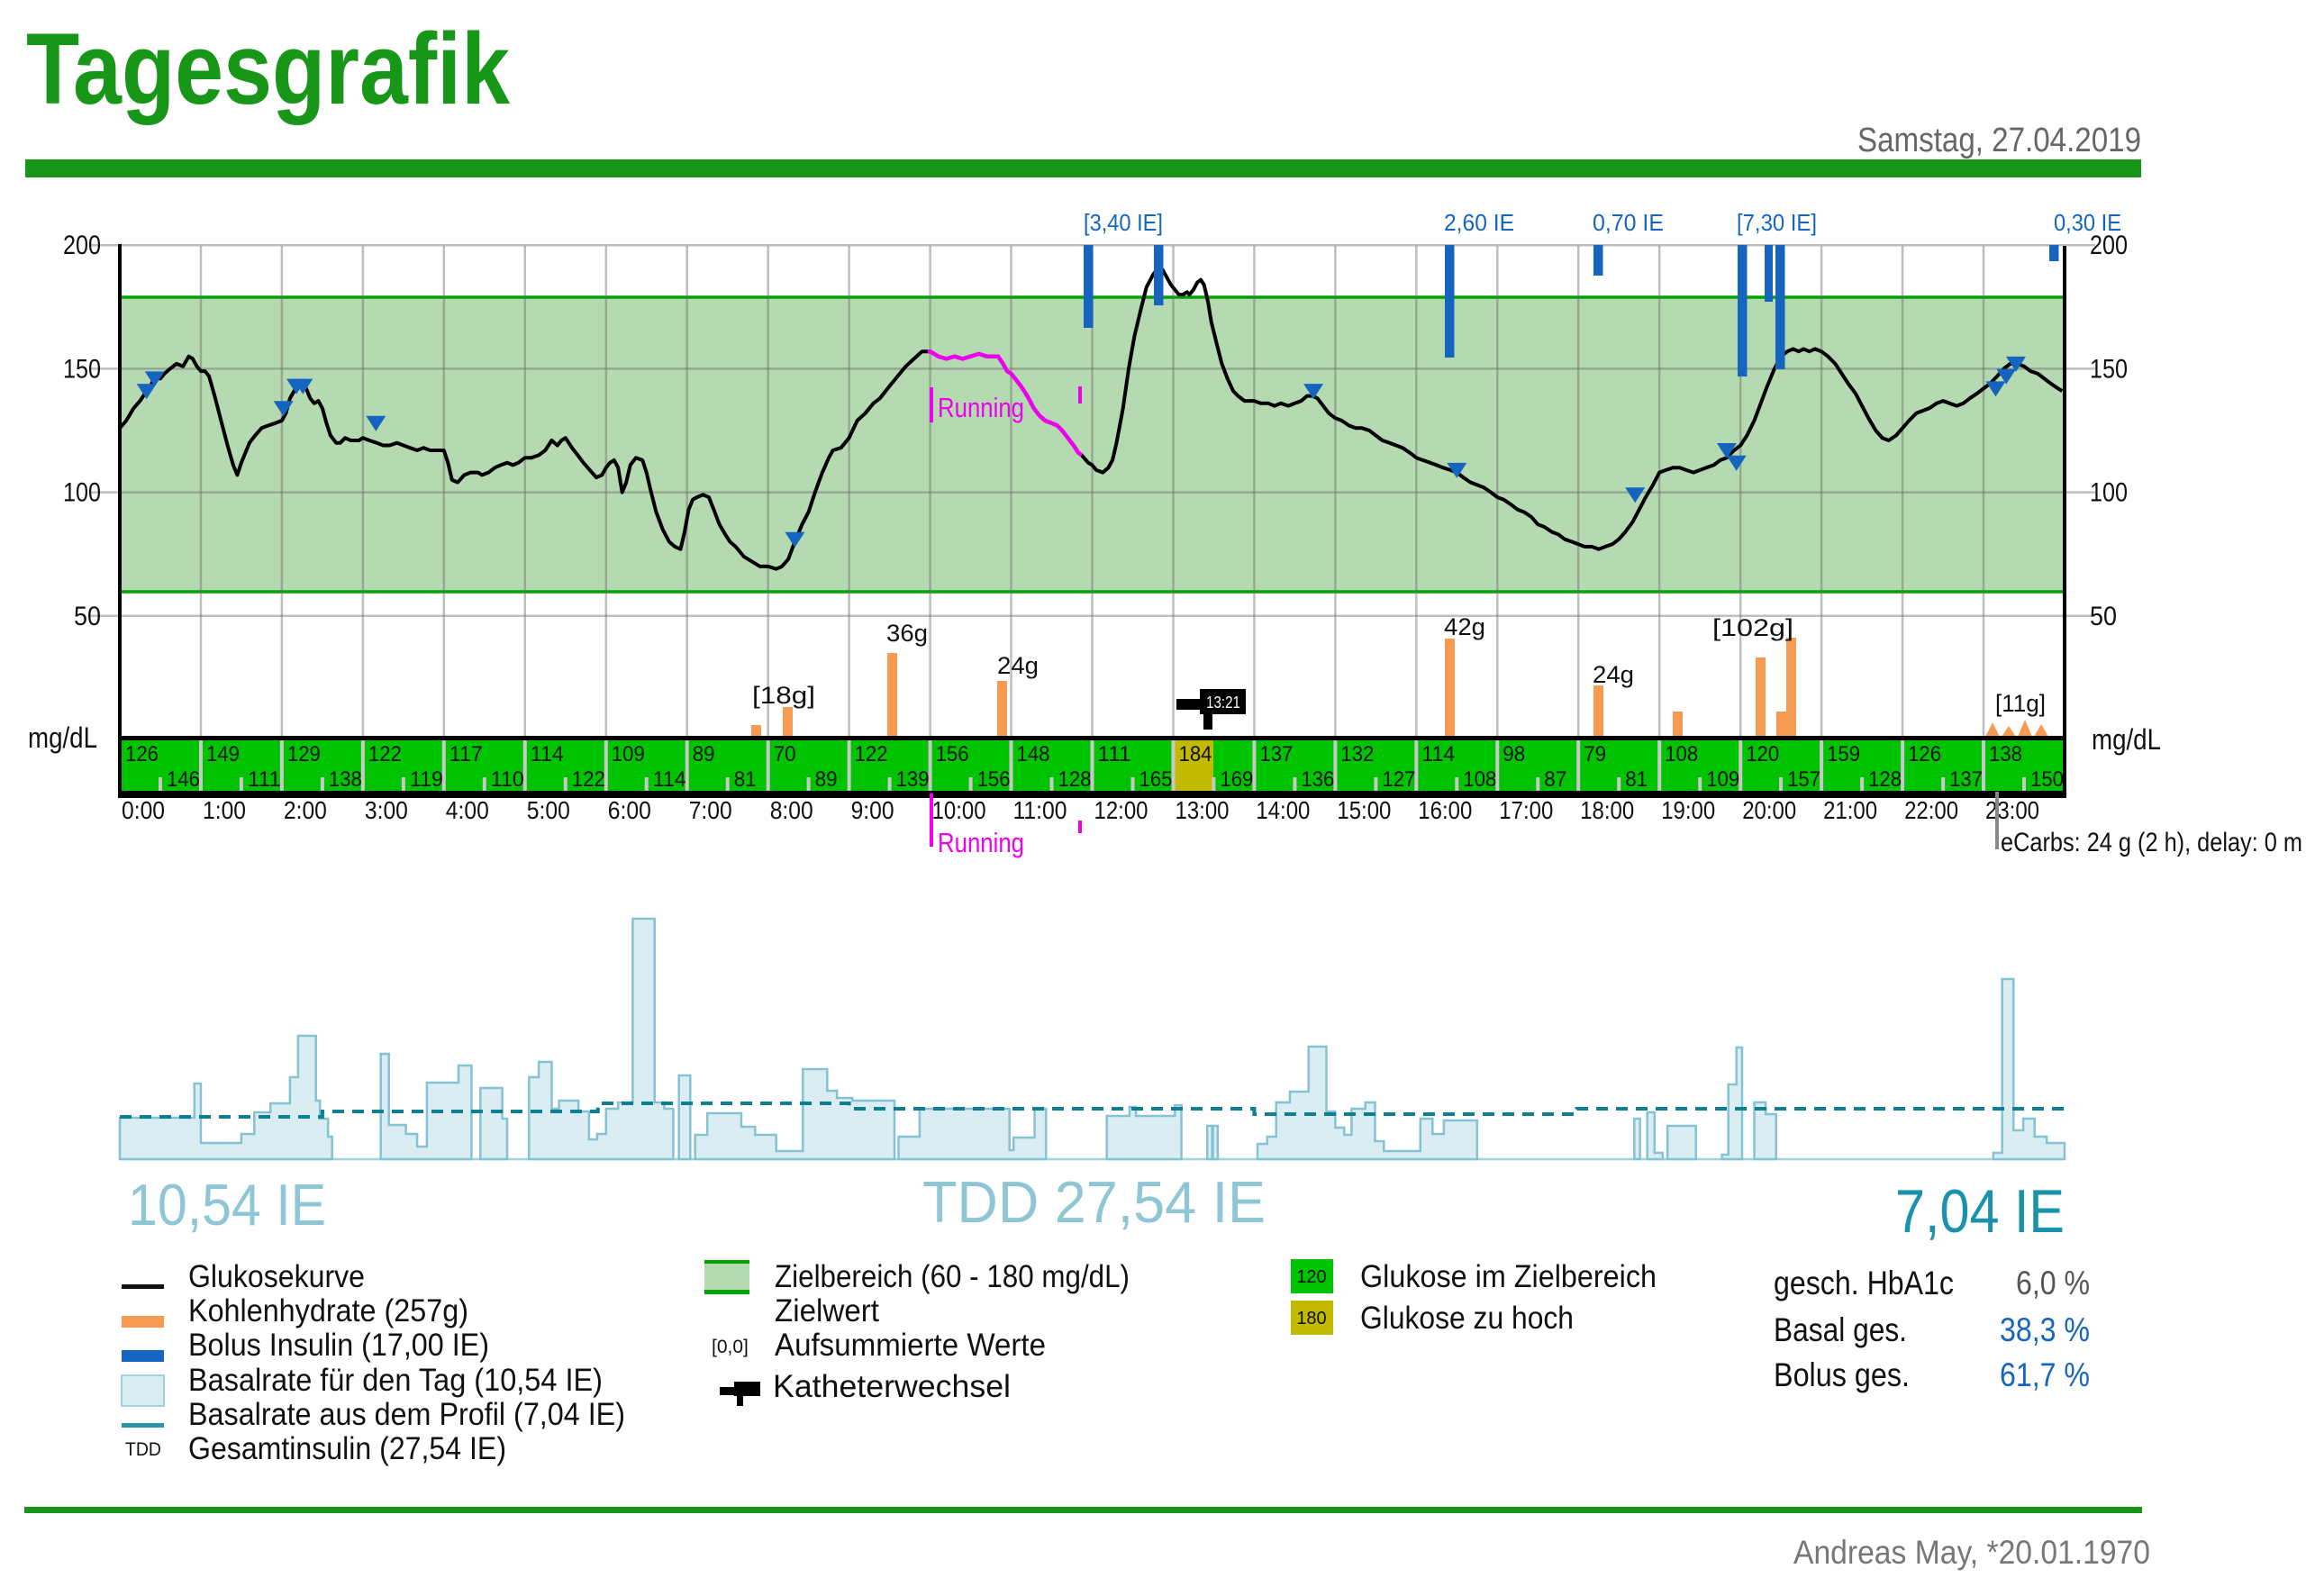 The width and height of the screenshot is (2306, 1596). I want to click on svg-text: 8:00, so click(791, 810).